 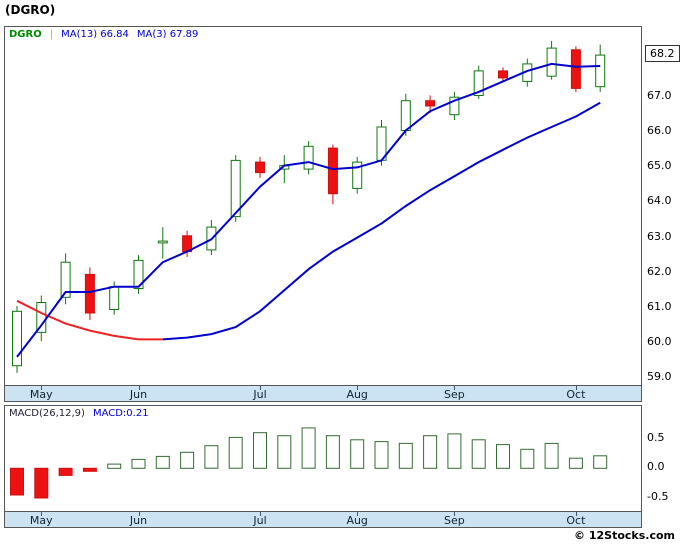 I want to click on macd-legend-name: MACD(26,12,9), so click(x=47, y=413).